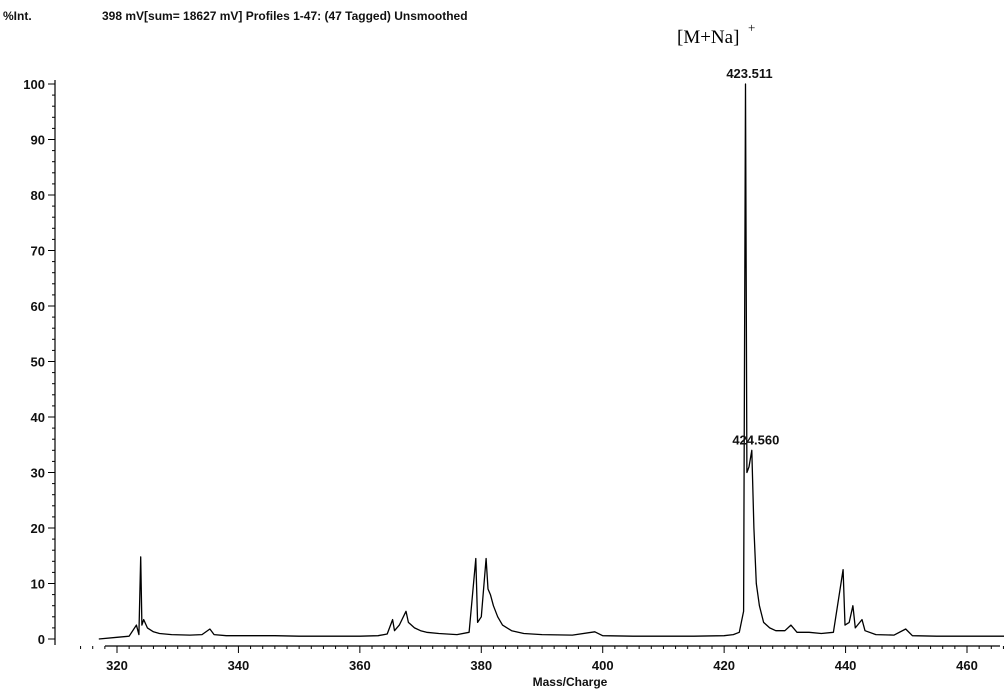  I want to click on ion-charge-label: +, so click(751, 27).